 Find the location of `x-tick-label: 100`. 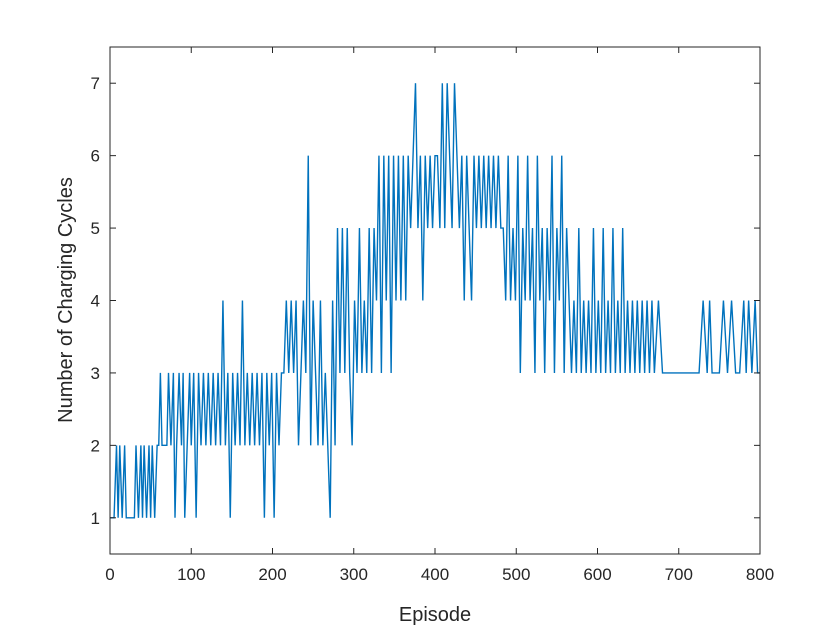

x-tick-label: 100 is located at coordinates (191, 574).